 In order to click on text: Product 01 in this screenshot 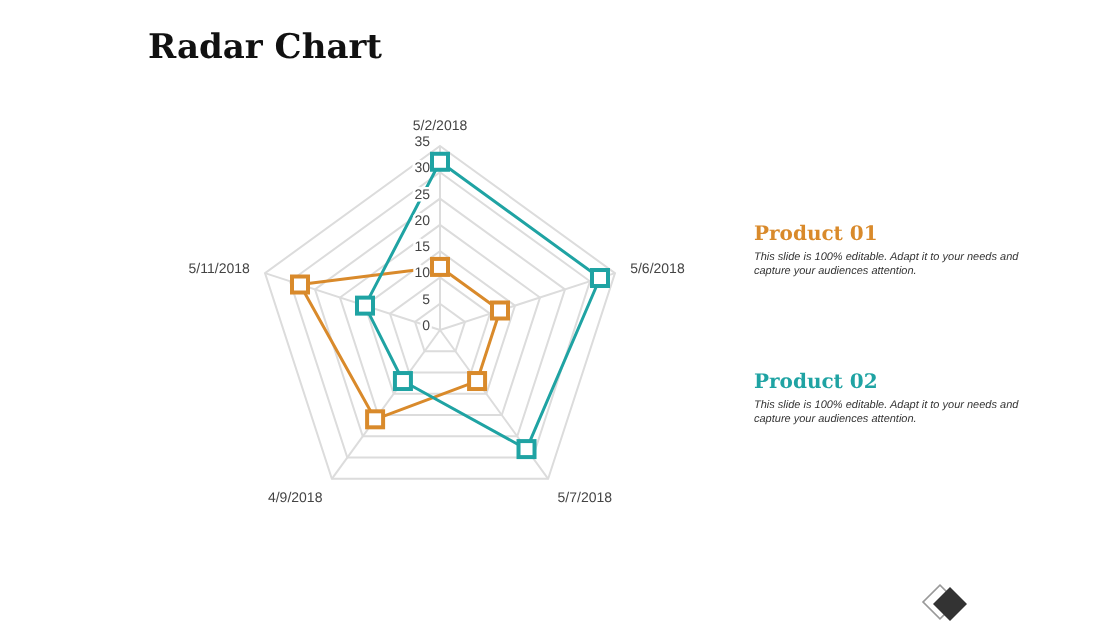, I will do `click(817, 235)`.